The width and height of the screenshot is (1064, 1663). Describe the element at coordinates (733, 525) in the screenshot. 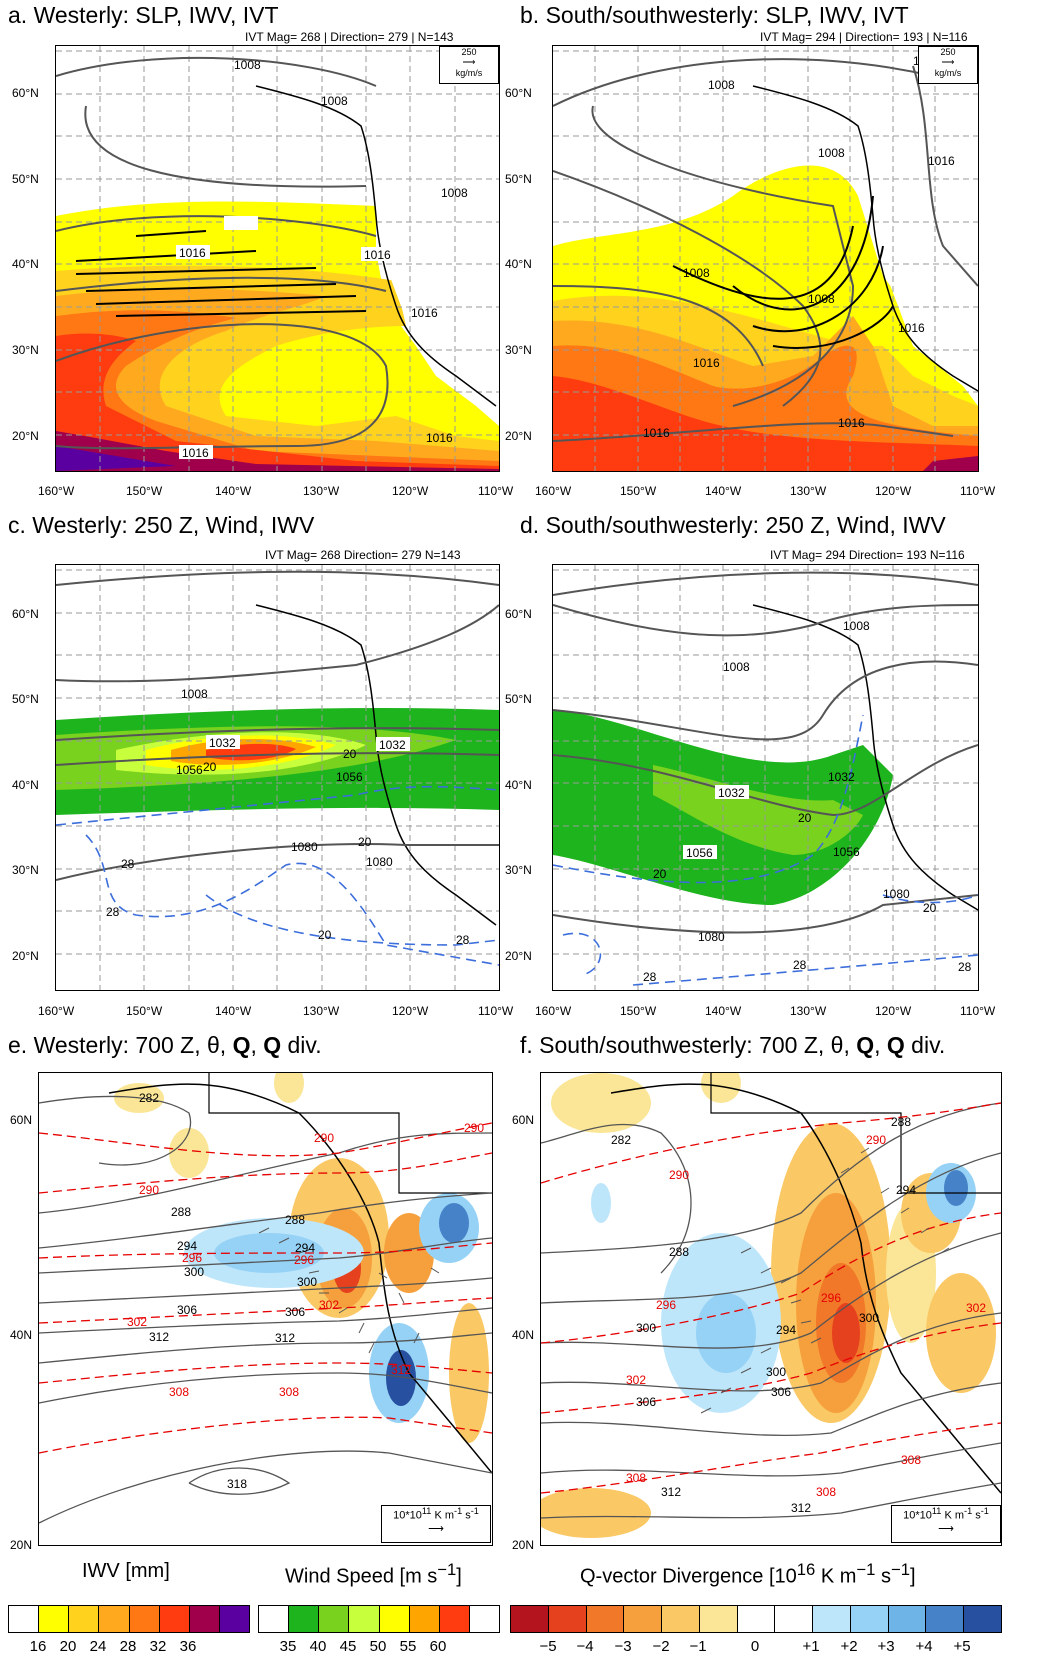

I see `panel-d-title: d. South/southwesterly: 250 Z, Wind, IWV` at that location.